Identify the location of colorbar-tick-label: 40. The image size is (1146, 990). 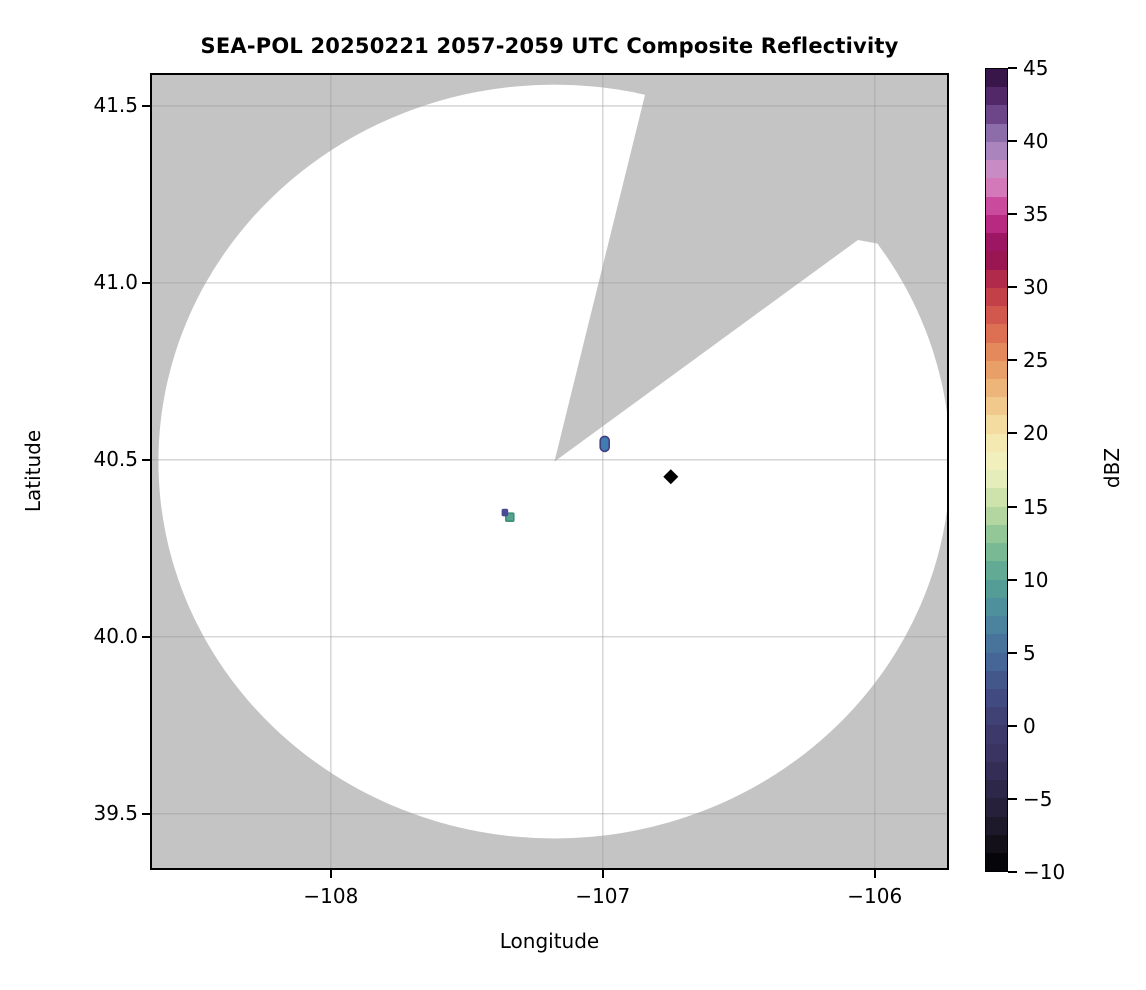
(1036, 141).